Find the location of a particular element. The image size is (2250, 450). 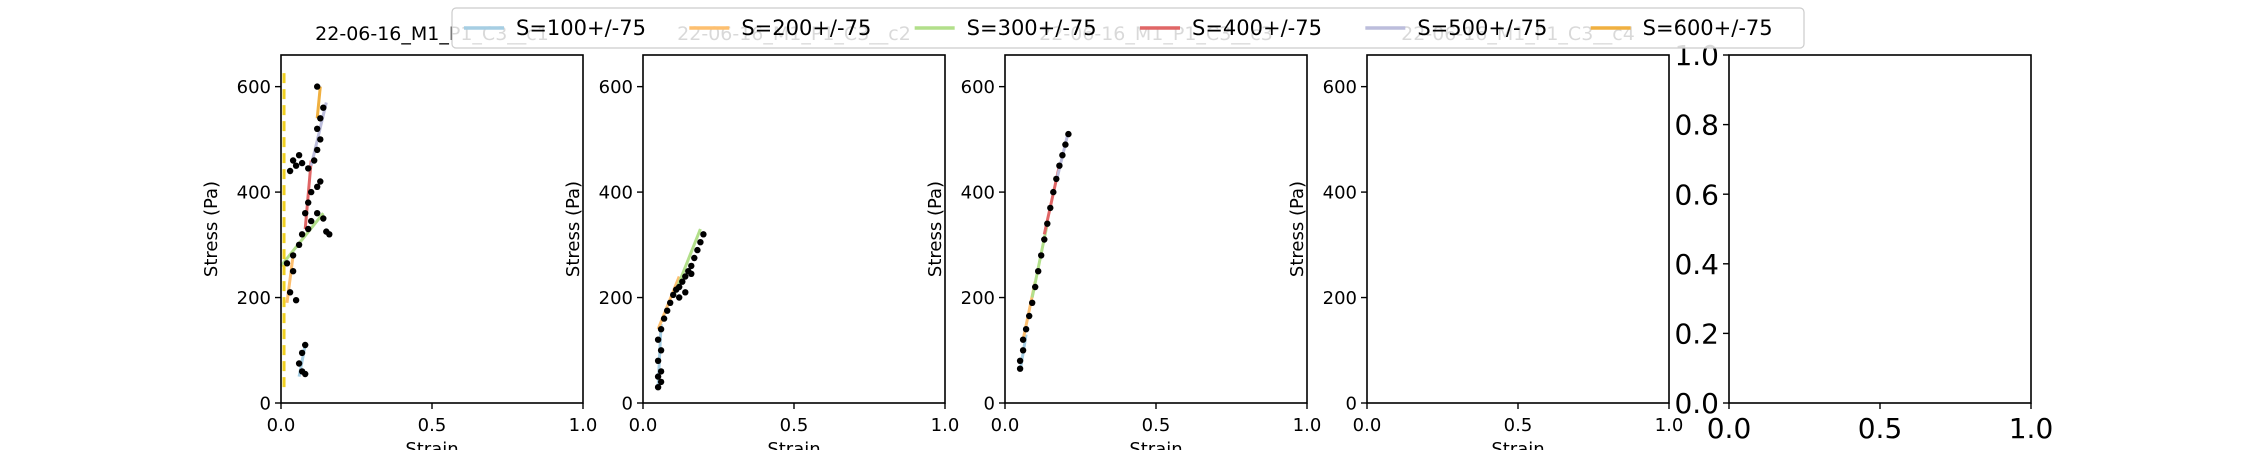

legend-entry-4: S=400+/-75 is located at coordinates (1231, 28).